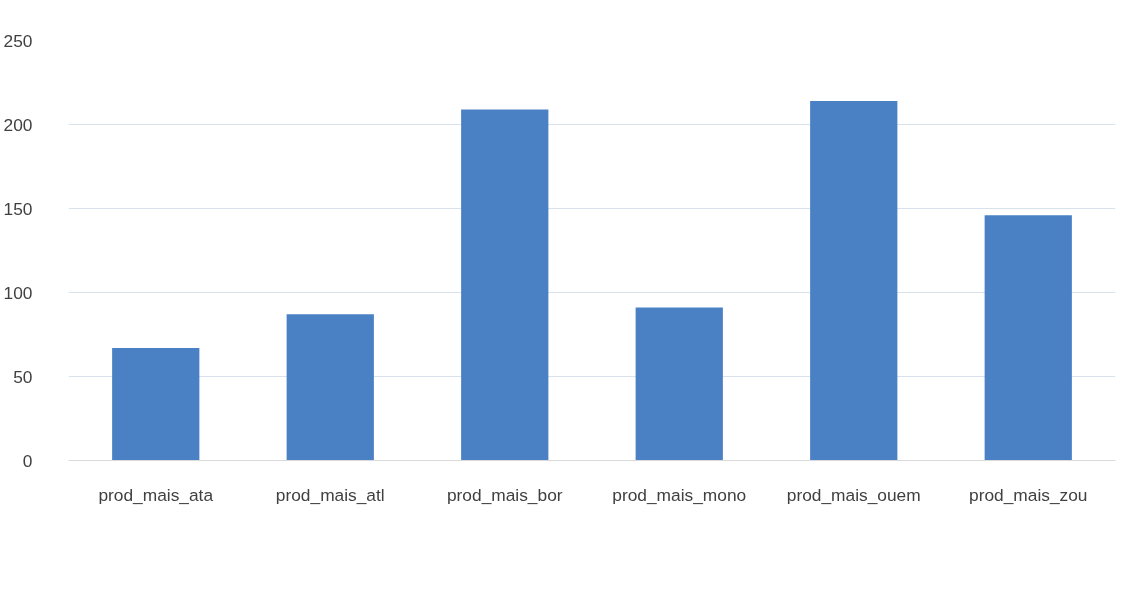  Describe the element at coordinates (1028, 494) in the screenshot. I see `x-tick-label: prod_mais_zou` at that location.